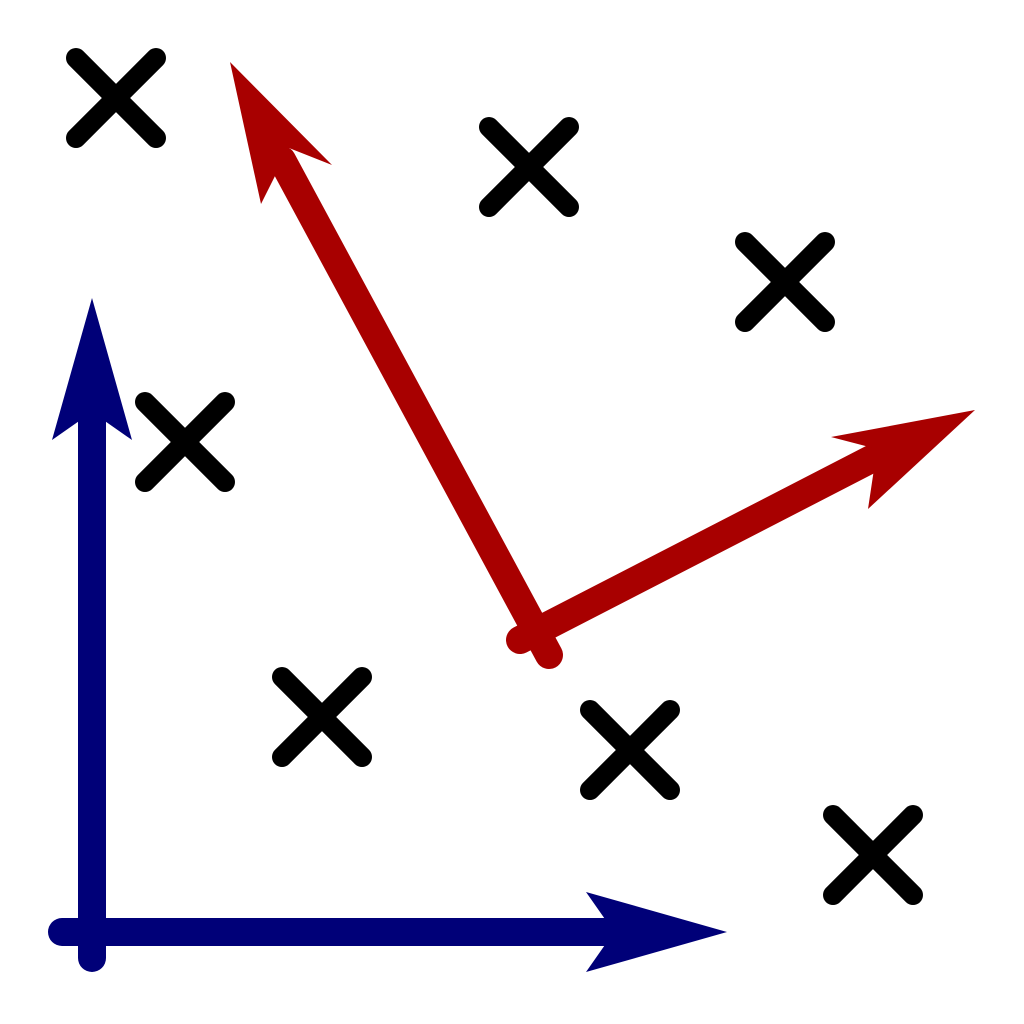  I want to click on rotated-axis-1-shaft, so click(702, 546).